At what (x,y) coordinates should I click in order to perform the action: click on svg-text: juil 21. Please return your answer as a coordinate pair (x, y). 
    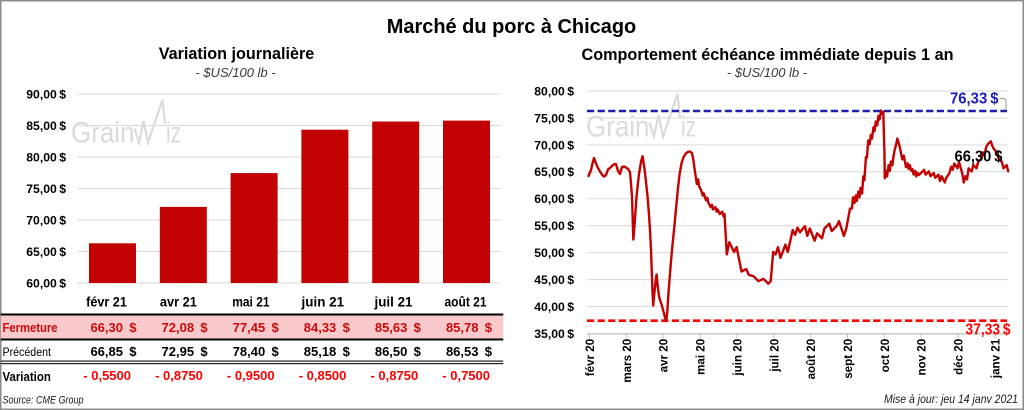
    Looking at the image, I should click on (393, 302).